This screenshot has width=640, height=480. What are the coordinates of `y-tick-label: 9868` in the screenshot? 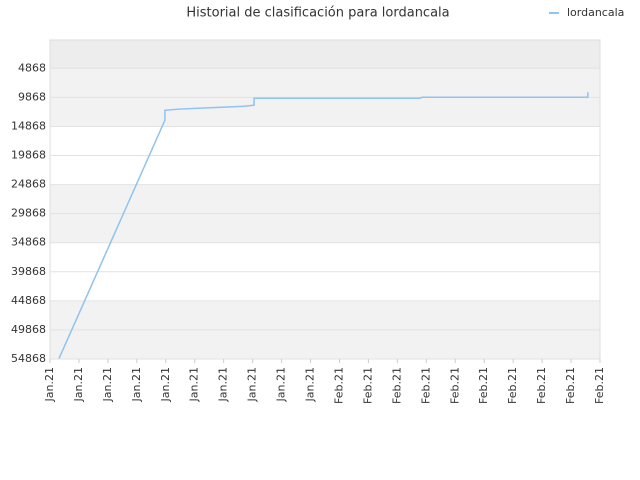 It's located at (32, 96).